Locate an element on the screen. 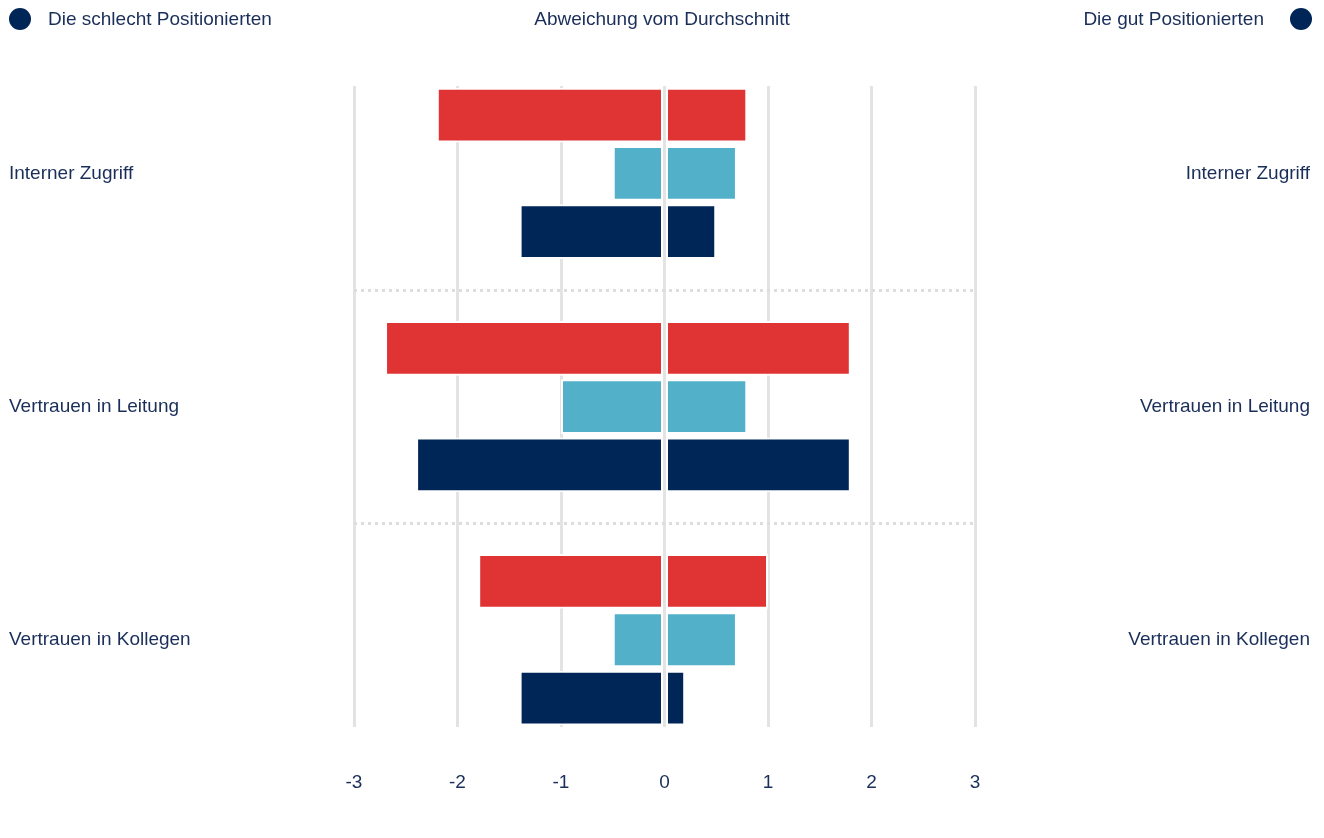  category-label: Interner Zugriff is located at coordinates (71, 172).